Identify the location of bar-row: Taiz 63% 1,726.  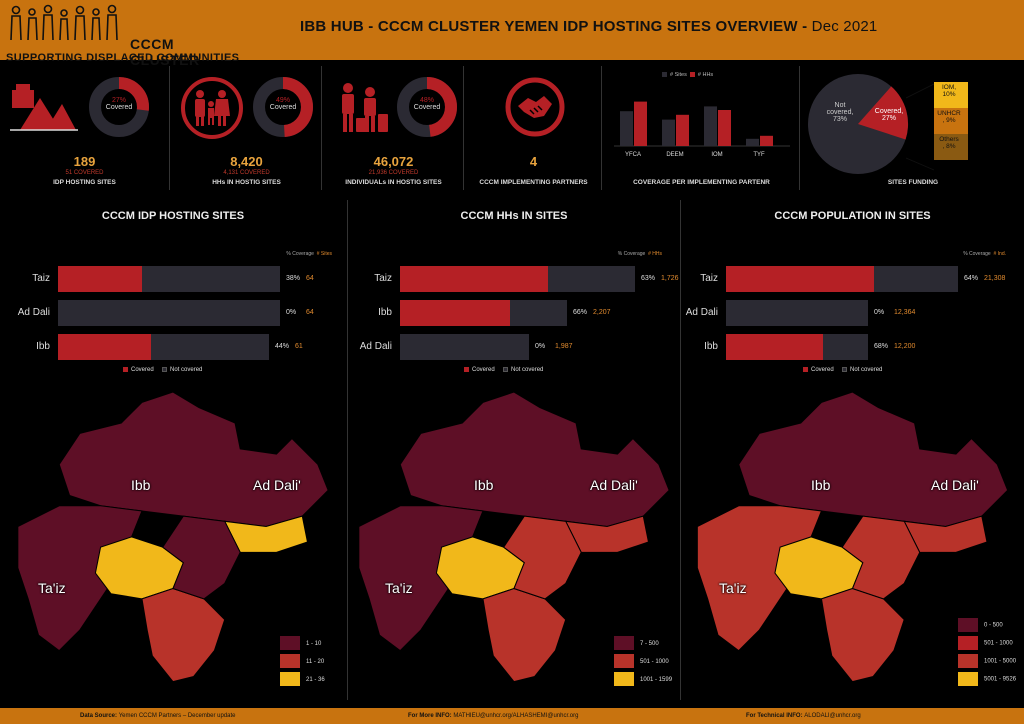
(514, 279).